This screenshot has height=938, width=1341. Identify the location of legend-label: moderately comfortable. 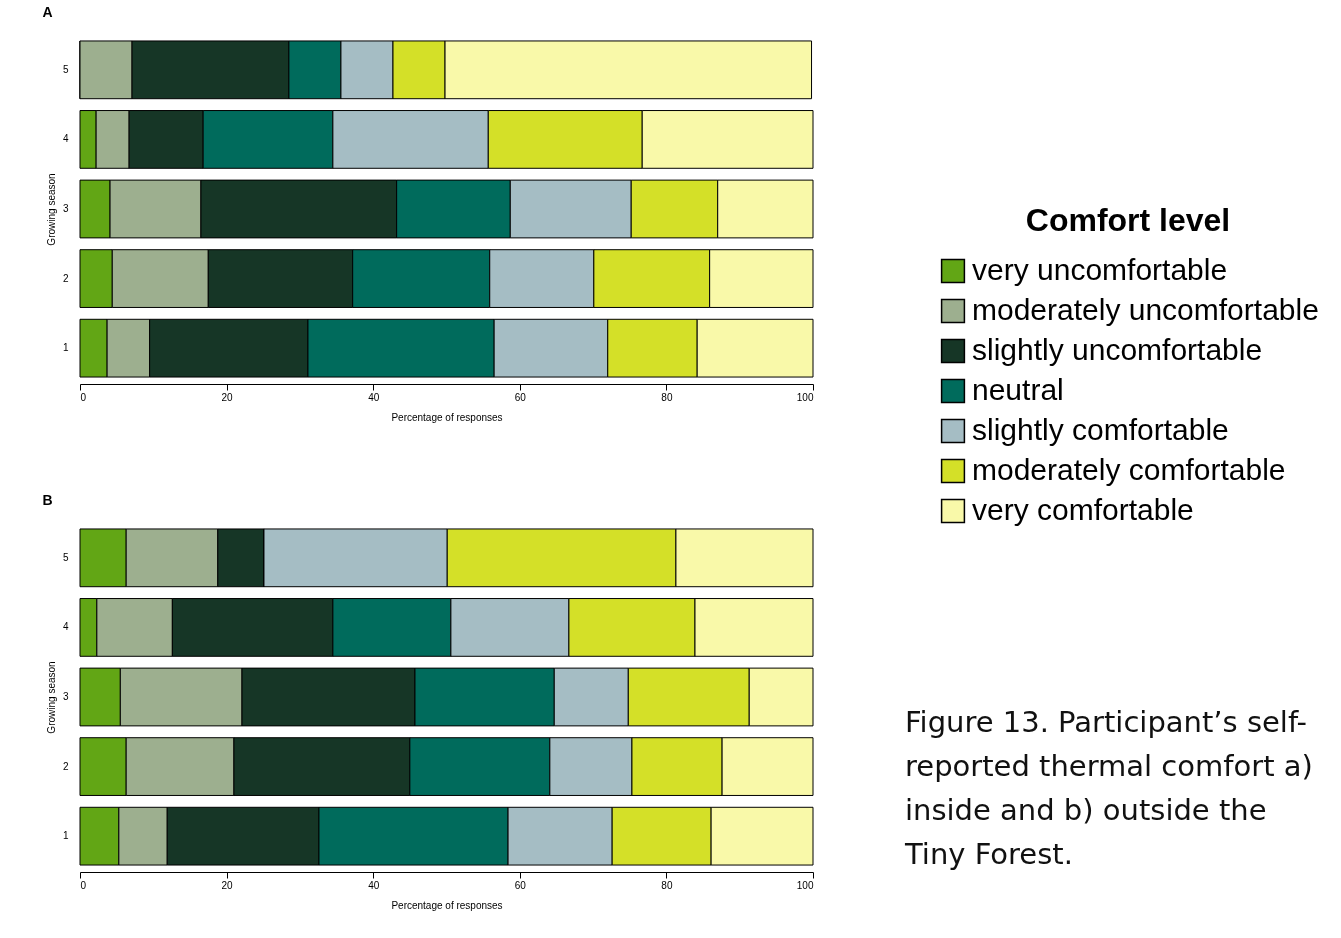
(1129, 469).